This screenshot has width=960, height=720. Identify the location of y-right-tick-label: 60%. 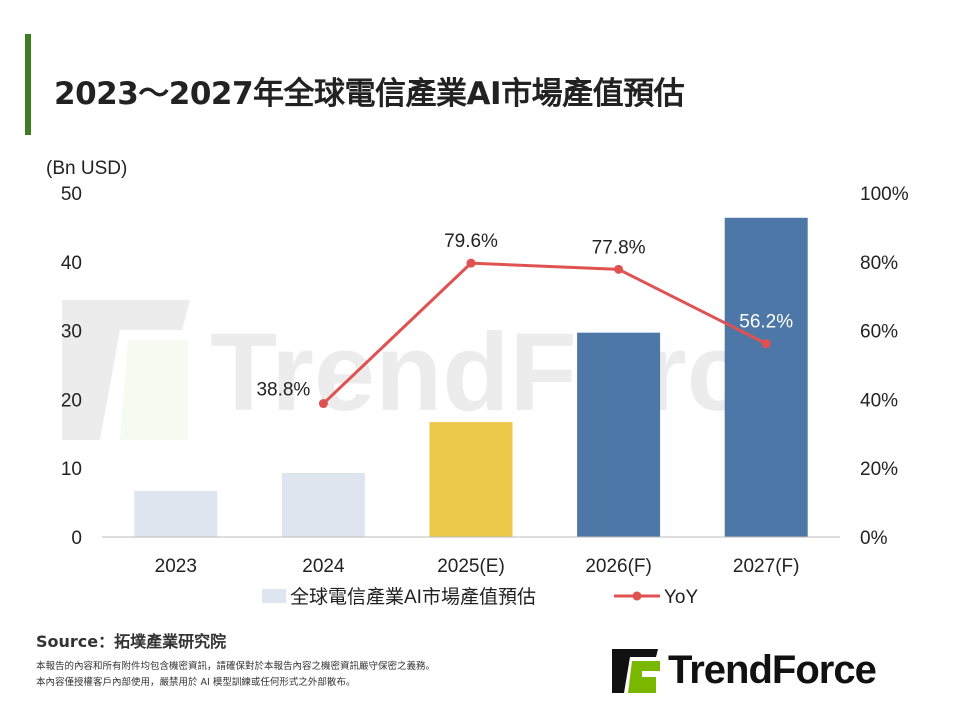
(879, 332).